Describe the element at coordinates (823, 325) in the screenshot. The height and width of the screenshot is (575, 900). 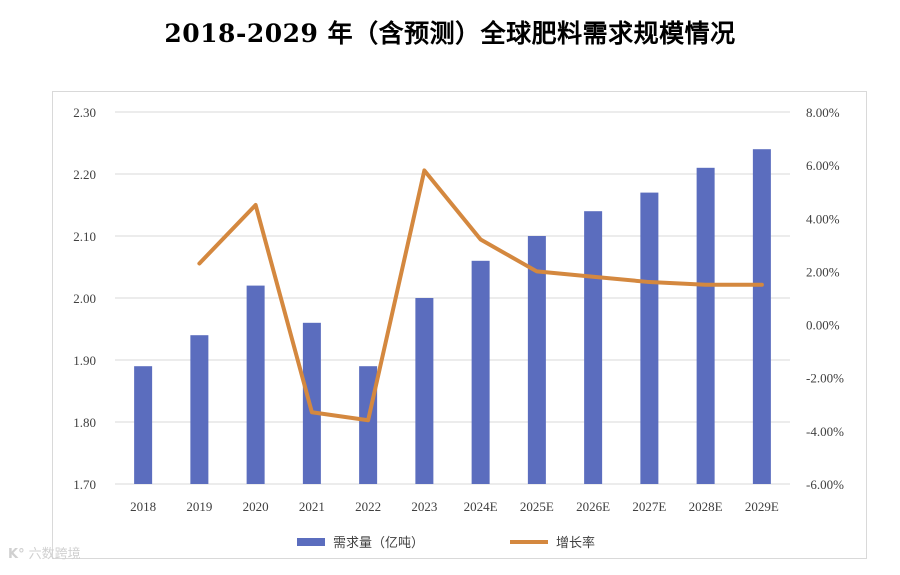
I see `y-right-tick-label: 0.00%` at that location.